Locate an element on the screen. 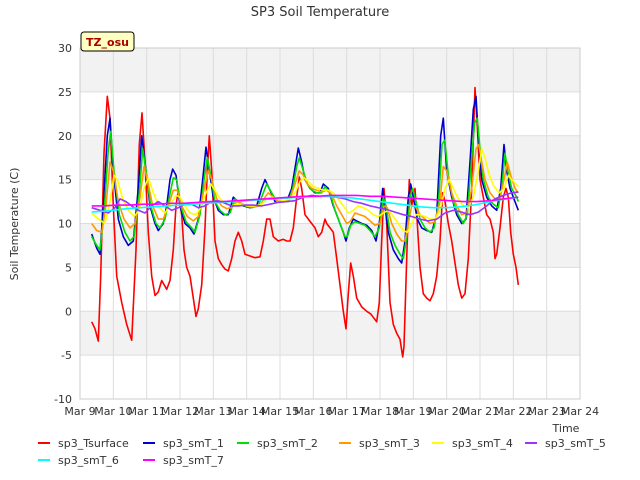 This screenshot has width=640, height=480. legend-item-sp3_smT_4: sp3_smT_4 is located at coordinates (472, 443).